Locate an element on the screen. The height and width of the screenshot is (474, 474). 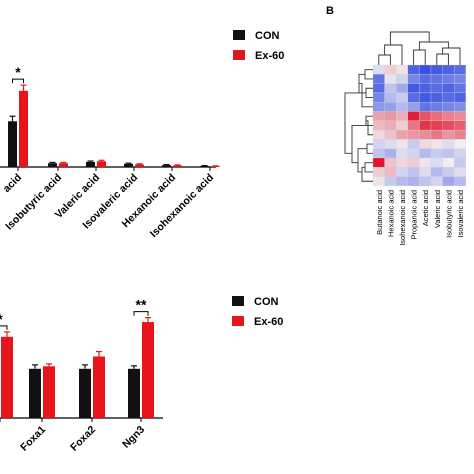
legend-label-0: CON is located at coordinates (267, 36).